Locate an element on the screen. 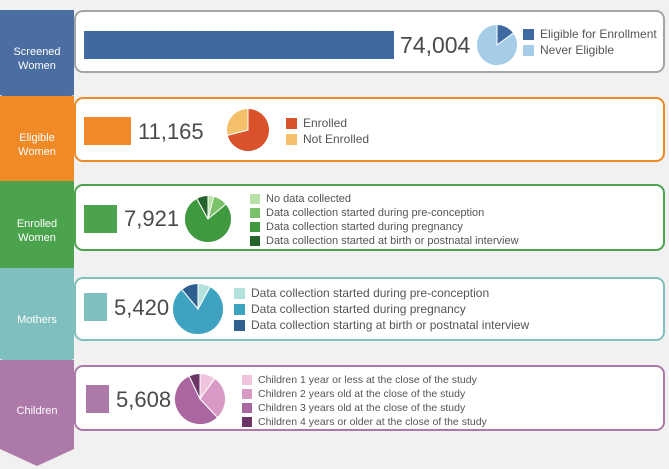 This screenshot has height=469, width=669. stage-label: Children is located at coordinates (37, 411).